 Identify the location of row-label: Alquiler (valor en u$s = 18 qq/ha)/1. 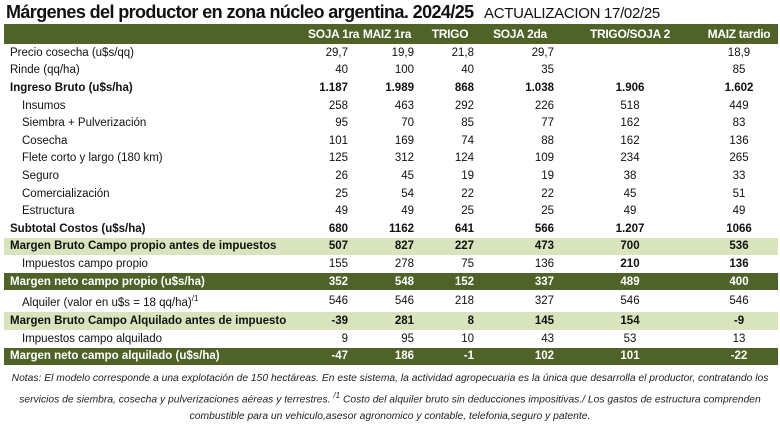
(154, 301).